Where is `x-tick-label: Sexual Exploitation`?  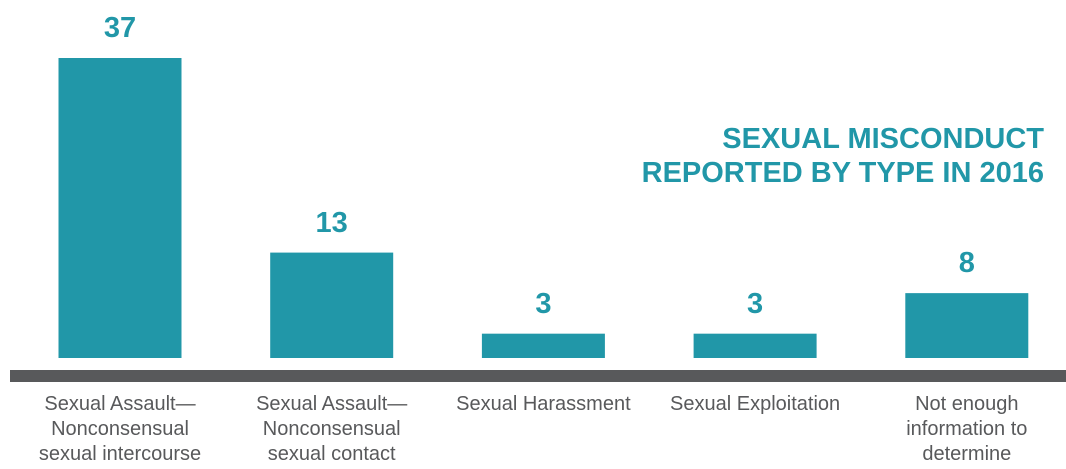
x-tick-label: Sexual Exploitation is located at coordinates (755, 404).